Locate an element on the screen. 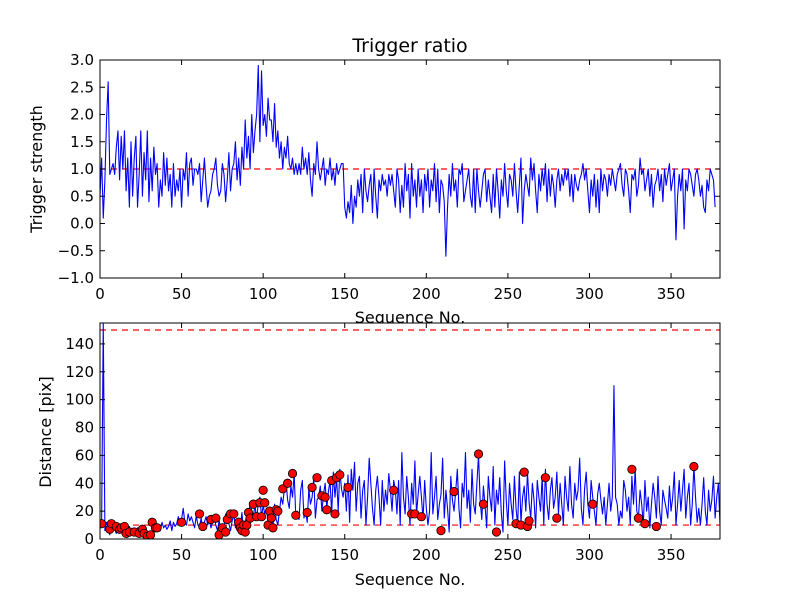  top-y-tick-label: 2.0 is located at coordinates (82, 115).